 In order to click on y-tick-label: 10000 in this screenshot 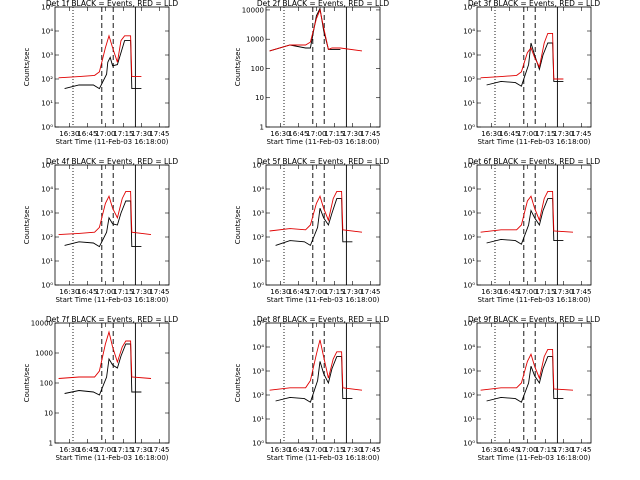, I will do `click(253, 10)`.